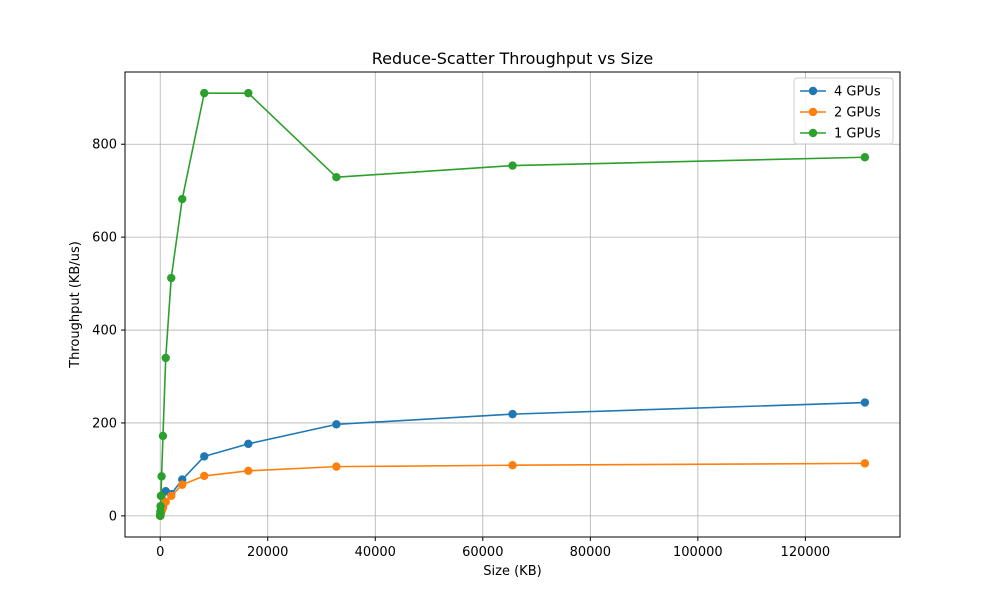 The height and width of the screenshot is (600, 1000). Describe the element at coordinates (698, 552) in the screenshot. I see `x-tick-label: 100000` at that location.